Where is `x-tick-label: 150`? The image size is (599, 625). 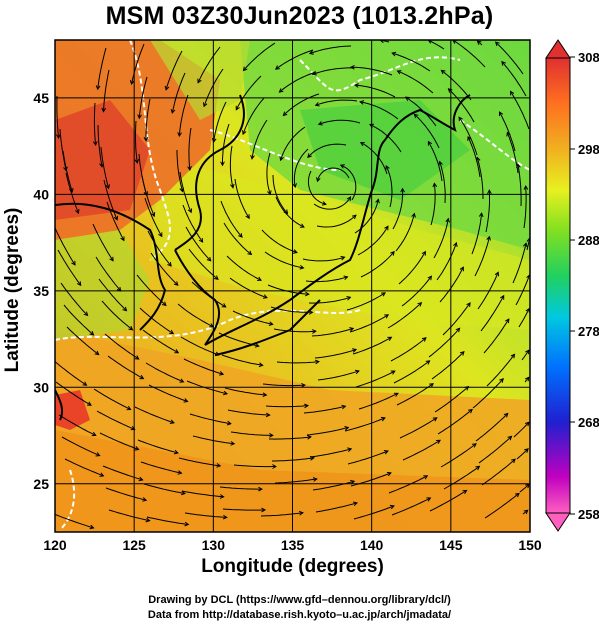
x-tick-label: 150 is located at coordinates (530, 545).